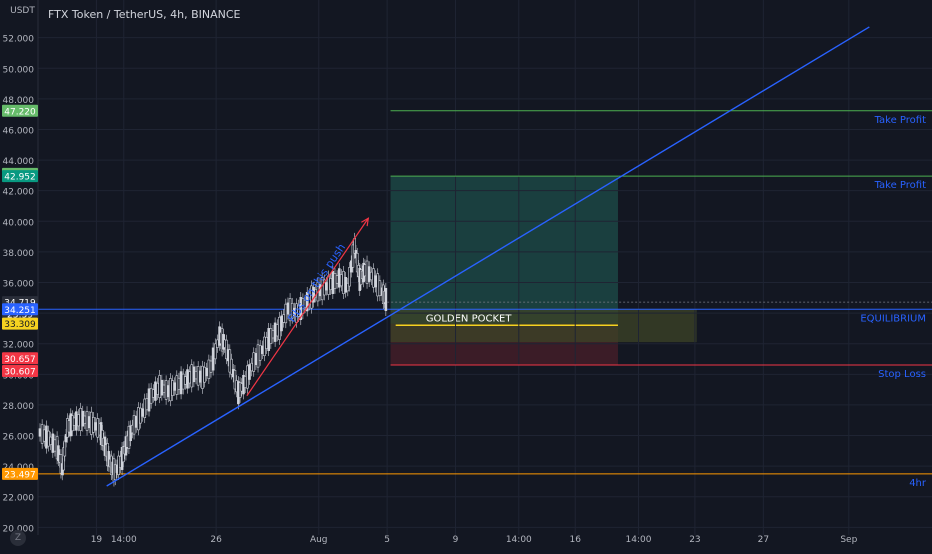  Describe the element at coordinates (918, 483) in the screenshot. I see `level-label: 4hr` at that location.